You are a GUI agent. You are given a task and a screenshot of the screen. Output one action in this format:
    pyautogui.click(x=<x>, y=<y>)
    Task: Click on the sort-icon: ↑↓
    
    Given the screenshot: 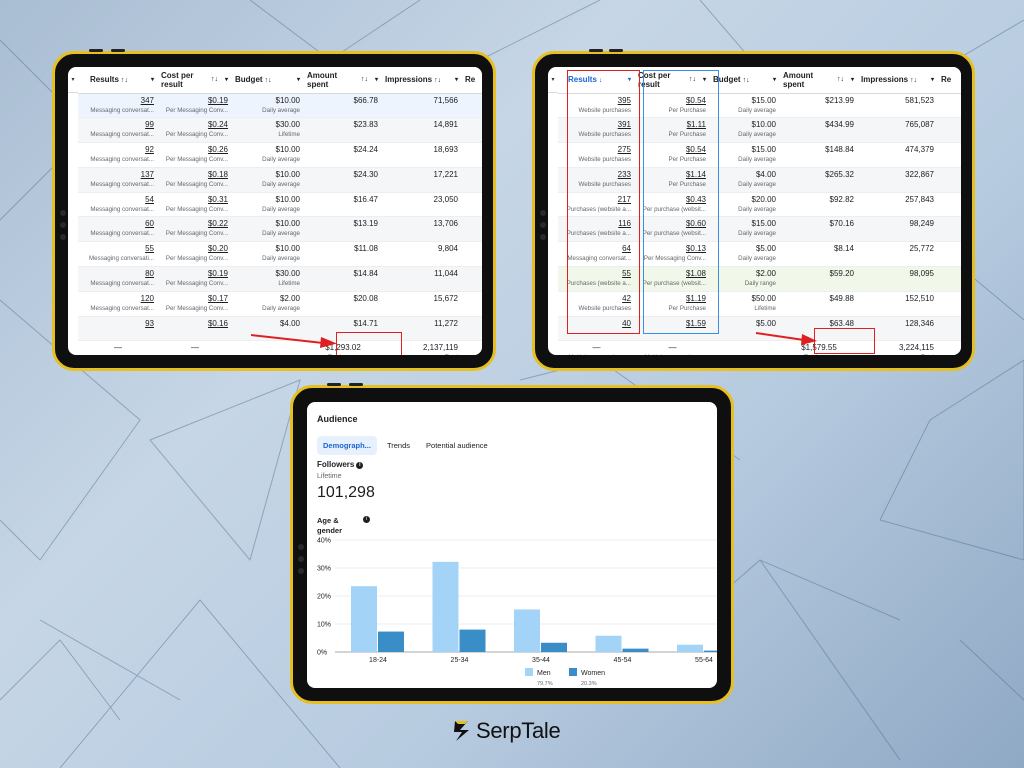 What is the action you would take?
    pyautogui.click(x=746, y=81)
    